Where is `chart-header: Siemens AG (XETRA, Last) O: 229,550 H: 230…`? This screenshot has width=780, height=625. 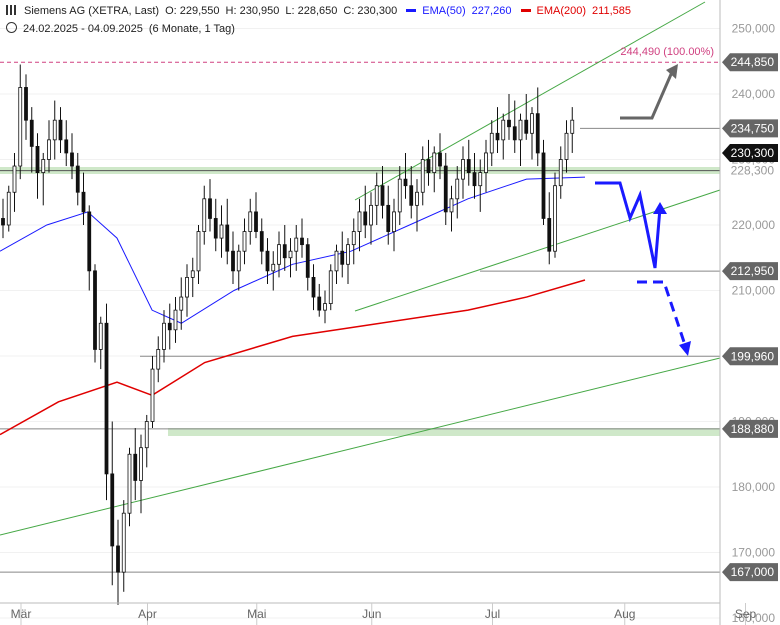 chart-header: Siemens AG (XETRA, Last) O: 229,550 H: 230… is located at coordinates (321, 11).